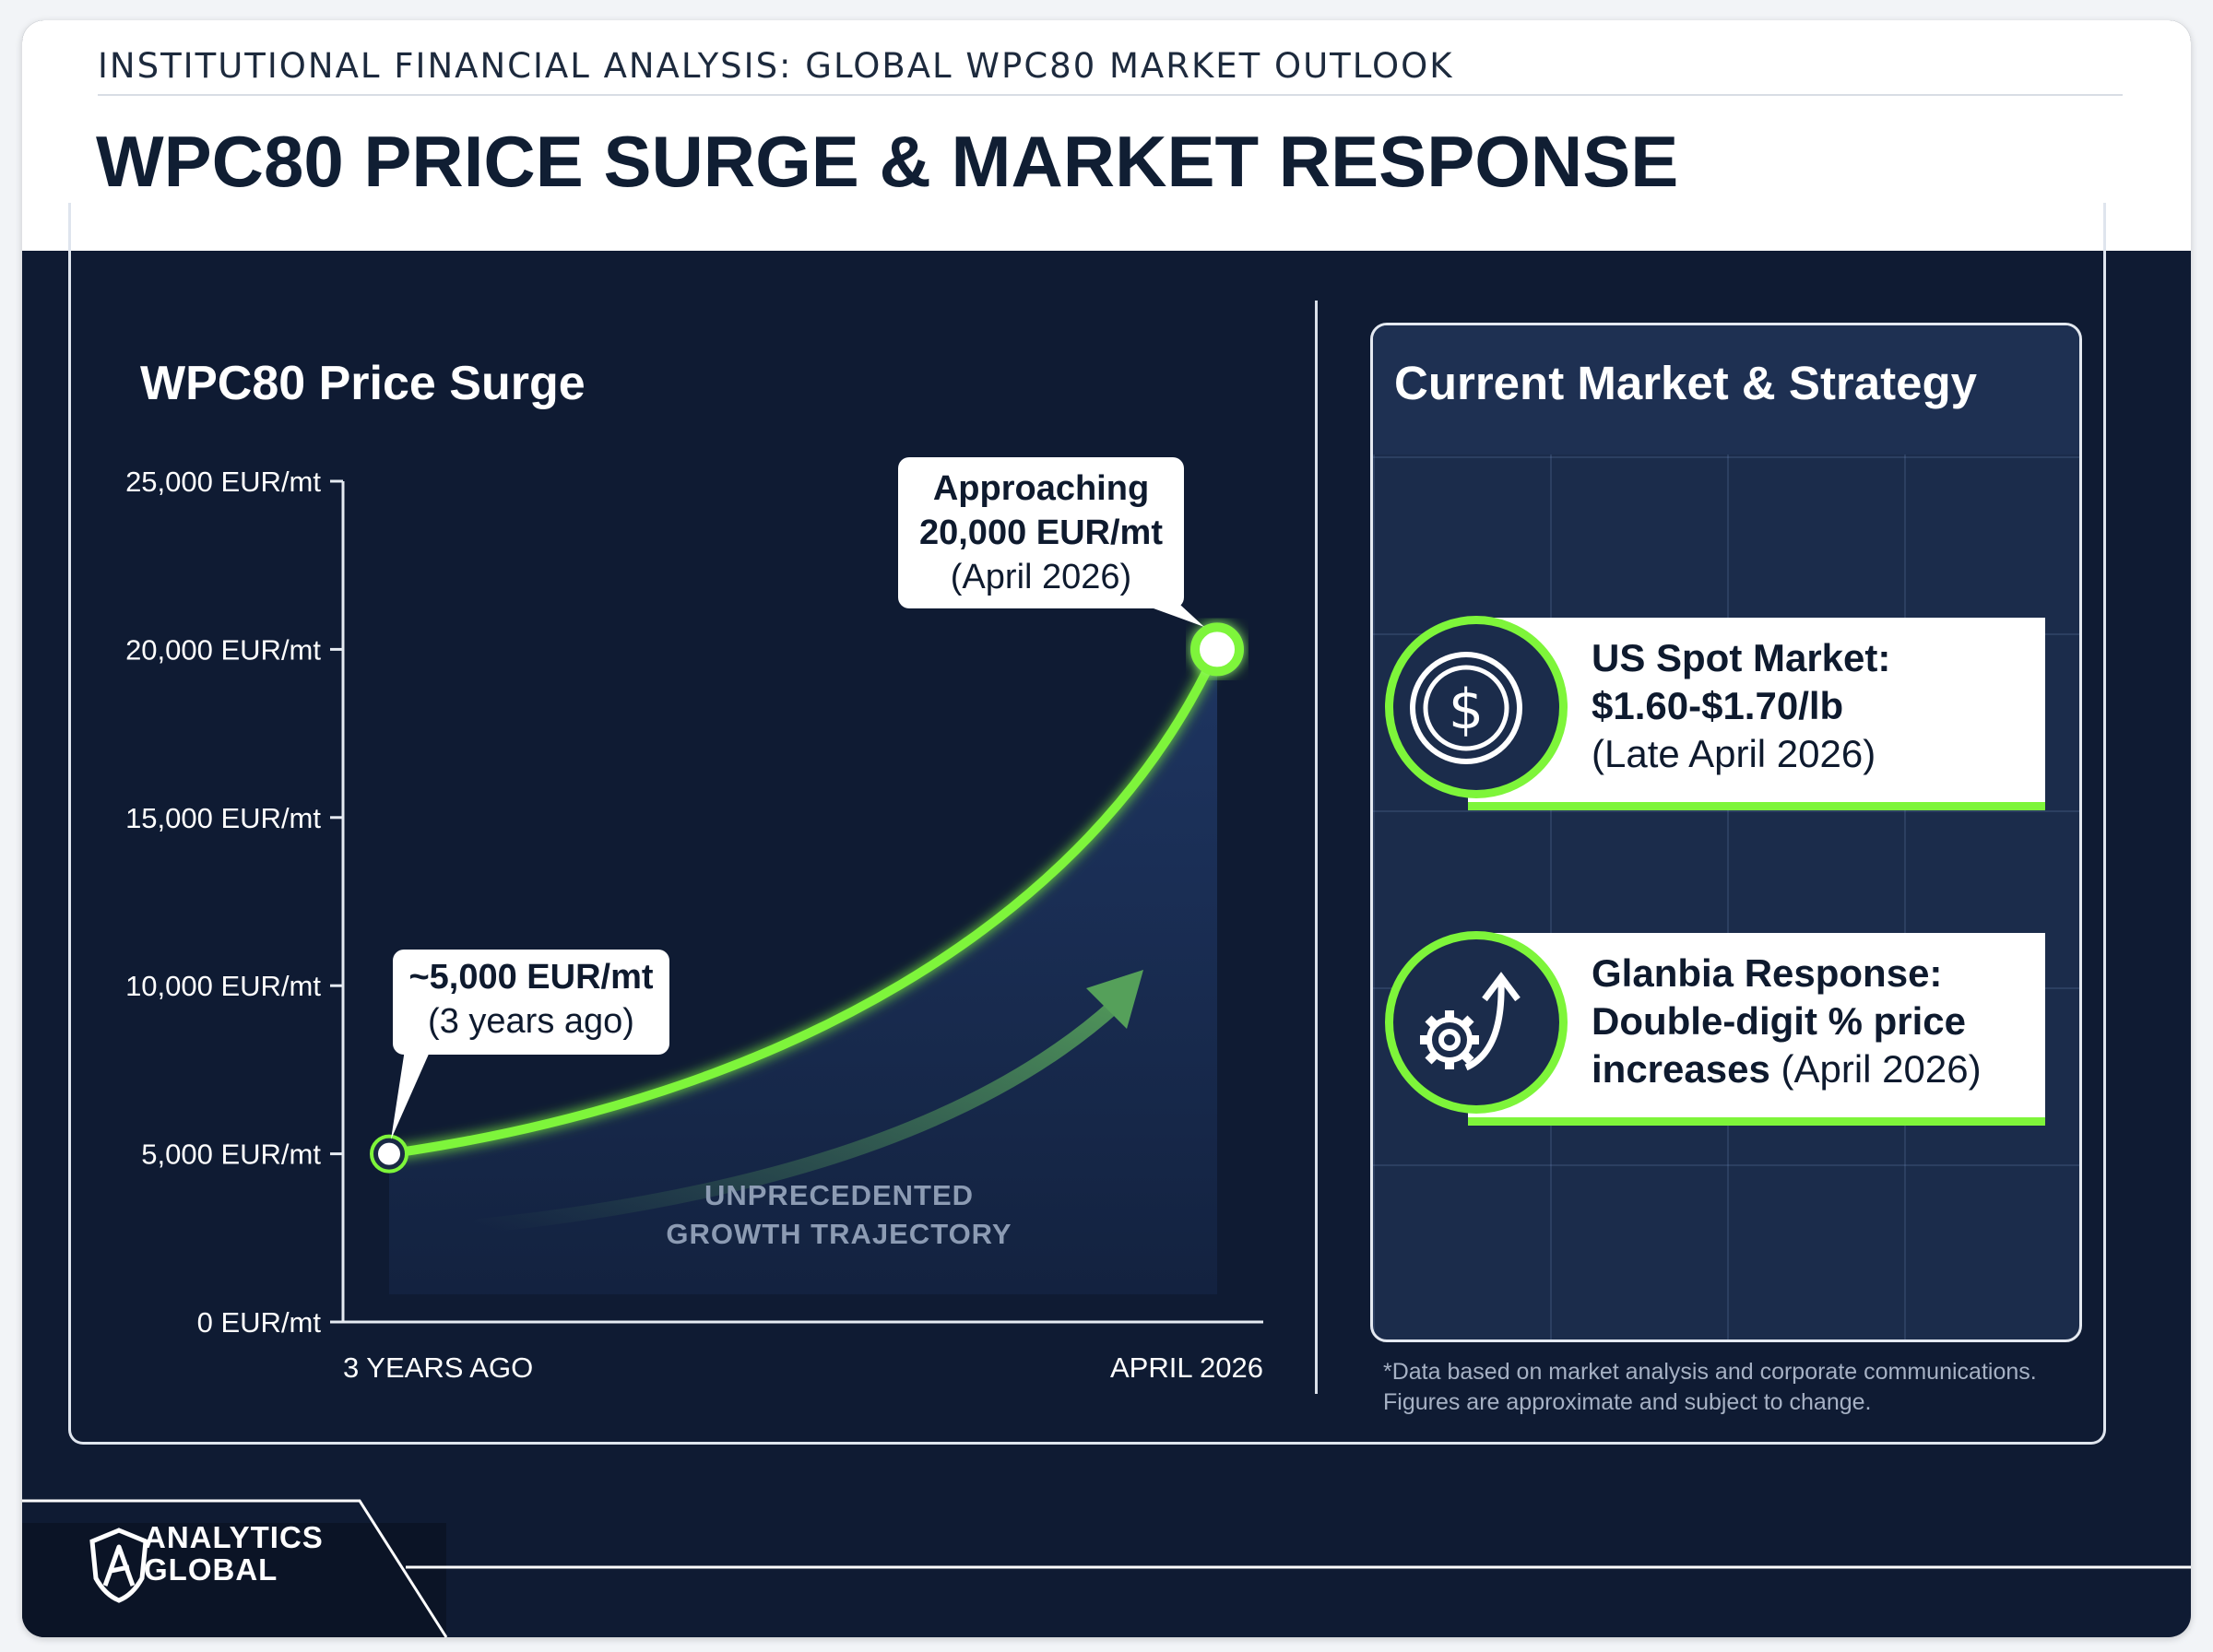 The height and width of the screenshot is (1652, 2213). Describe the element at coordinates (363, 383) in the screenshot. I see `chart-title: WPC80 Price Surge` at that location.